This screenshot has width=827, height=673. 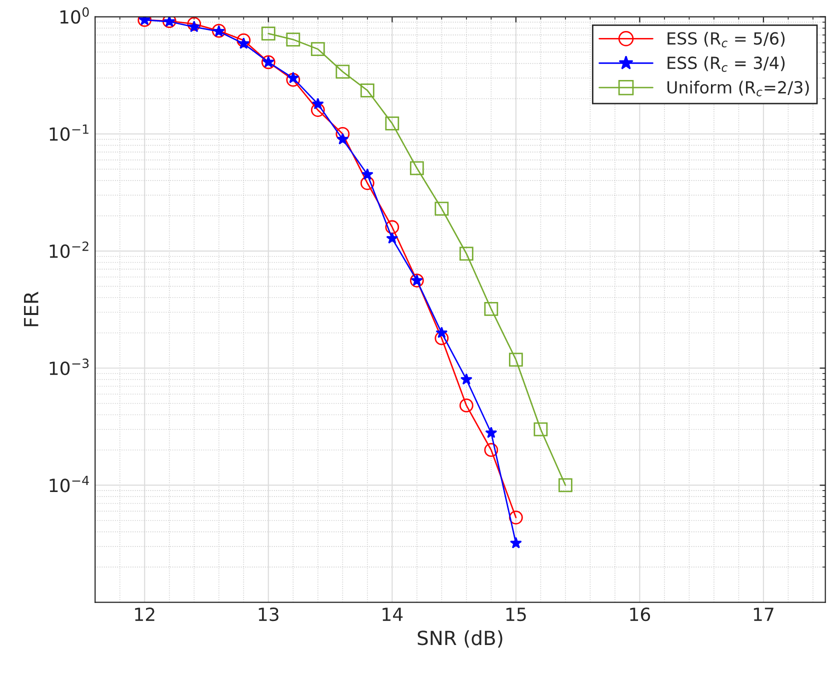 I want to click on y-tick-label: 10$^{−1}$, so click(x=69, y=132).